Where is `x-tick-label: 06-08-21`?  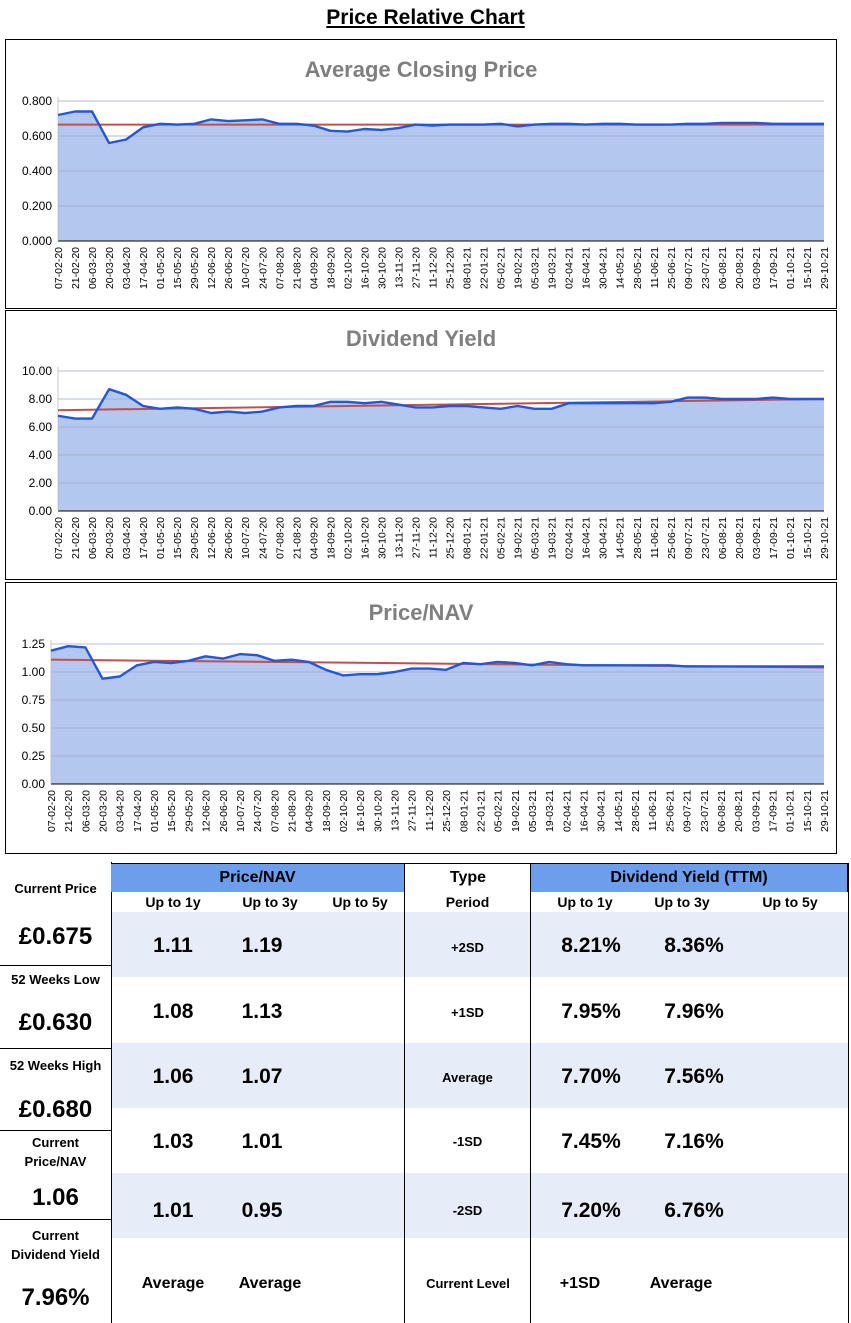 x-tick-label: 06-08-21 is located at coordinates (722, 811).